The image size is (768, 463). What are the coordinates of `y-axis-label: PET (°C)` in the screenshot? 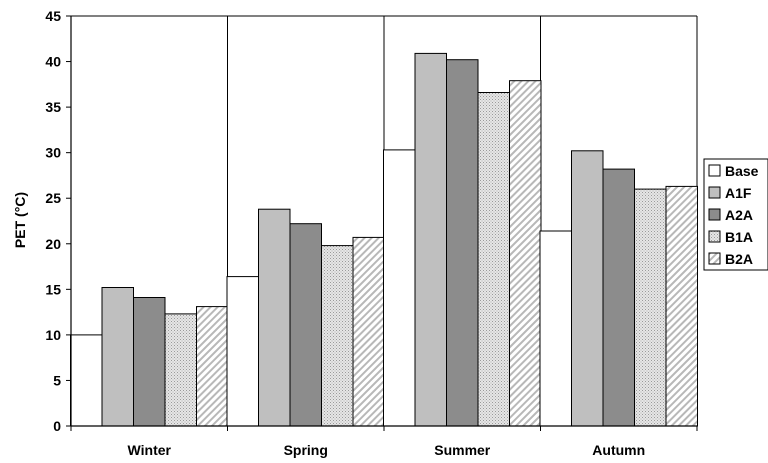 It's located at (20, 220).